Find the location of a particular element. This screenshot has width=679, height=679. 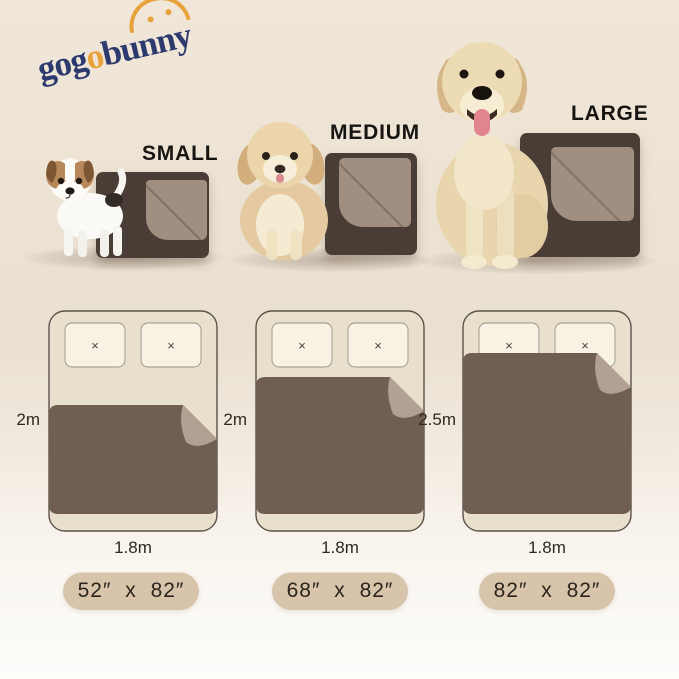

size-badge-medium: 68″ x 82″ is located at coordinates (340, 591).